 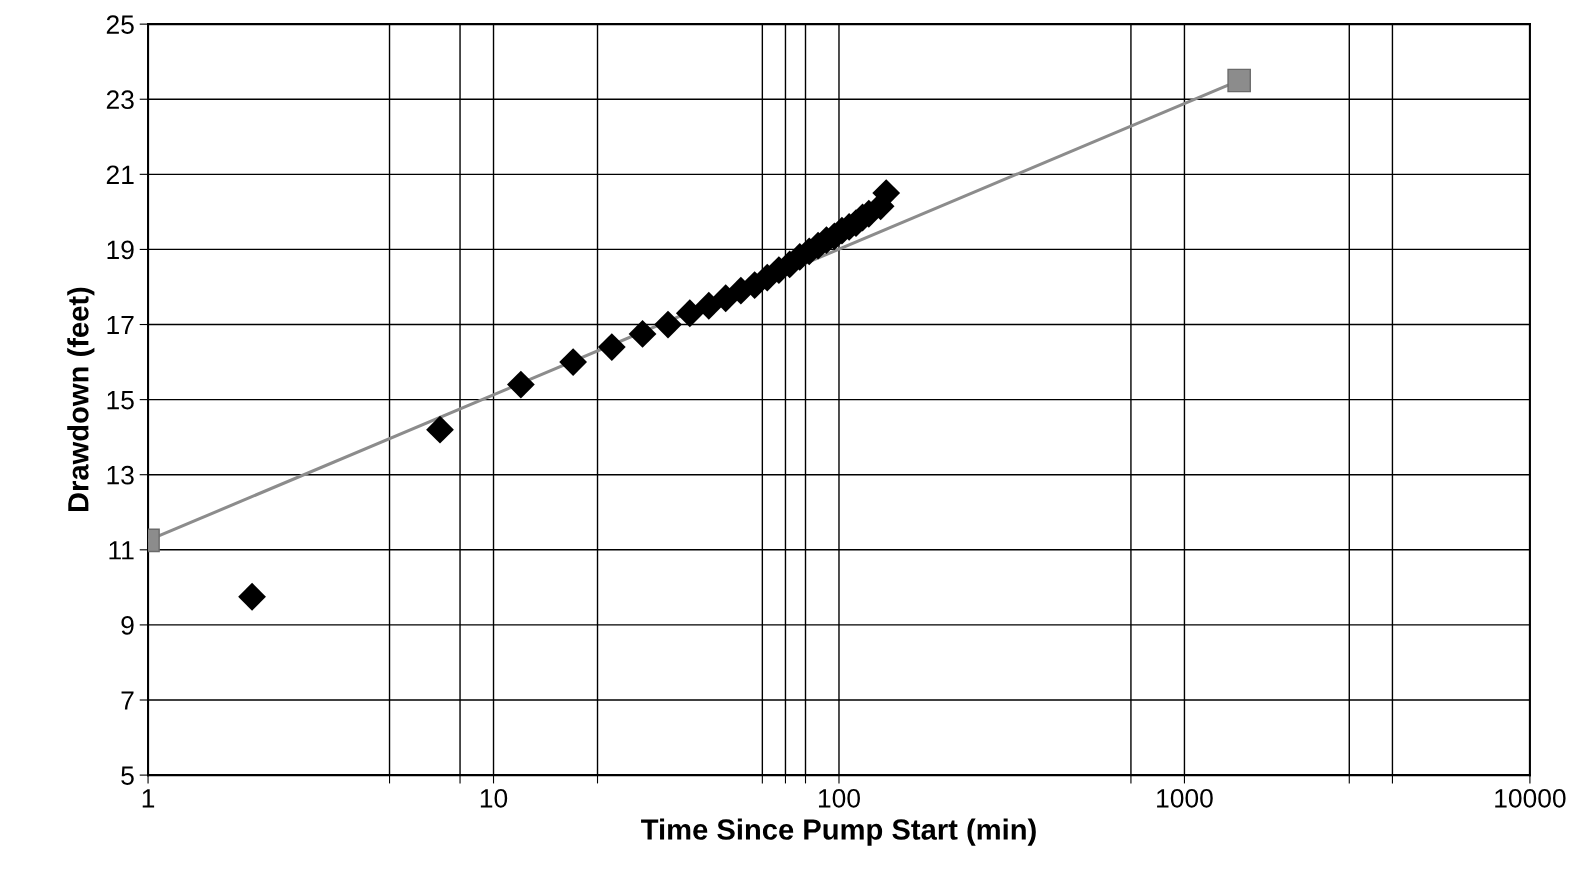 What do you see at coordinates (127, 700) in the screenshot?
I see `y-tick-label: 7` at bounding box center [127, 700].